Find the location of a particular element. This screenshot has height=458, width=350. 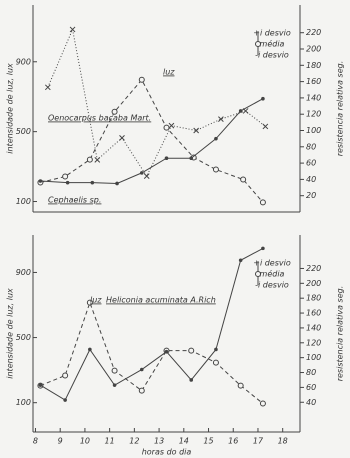

x-tick-label: 14 is located at coordinates (184, 441).